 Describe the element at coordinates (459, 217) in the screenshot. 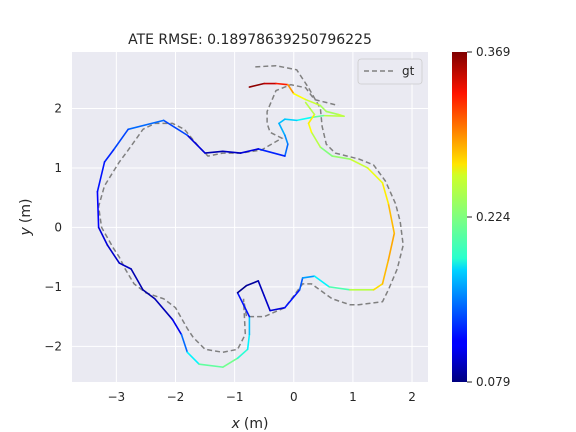

I see `colorbar` at that location.